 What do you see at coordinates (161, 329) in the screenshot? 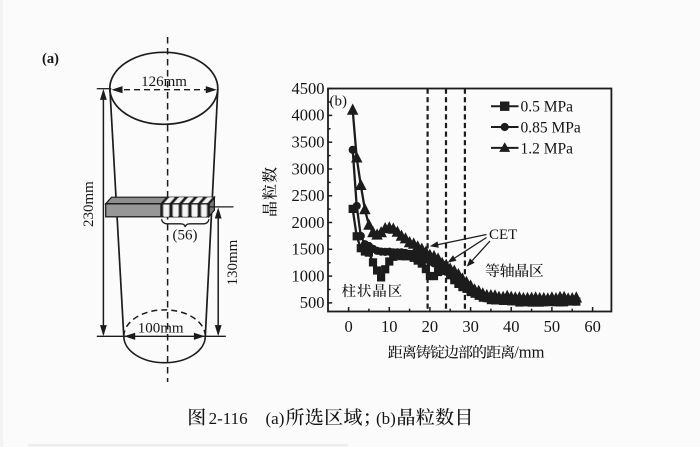
I see `svg-text: 100mm` at bounding box center [161, 329].